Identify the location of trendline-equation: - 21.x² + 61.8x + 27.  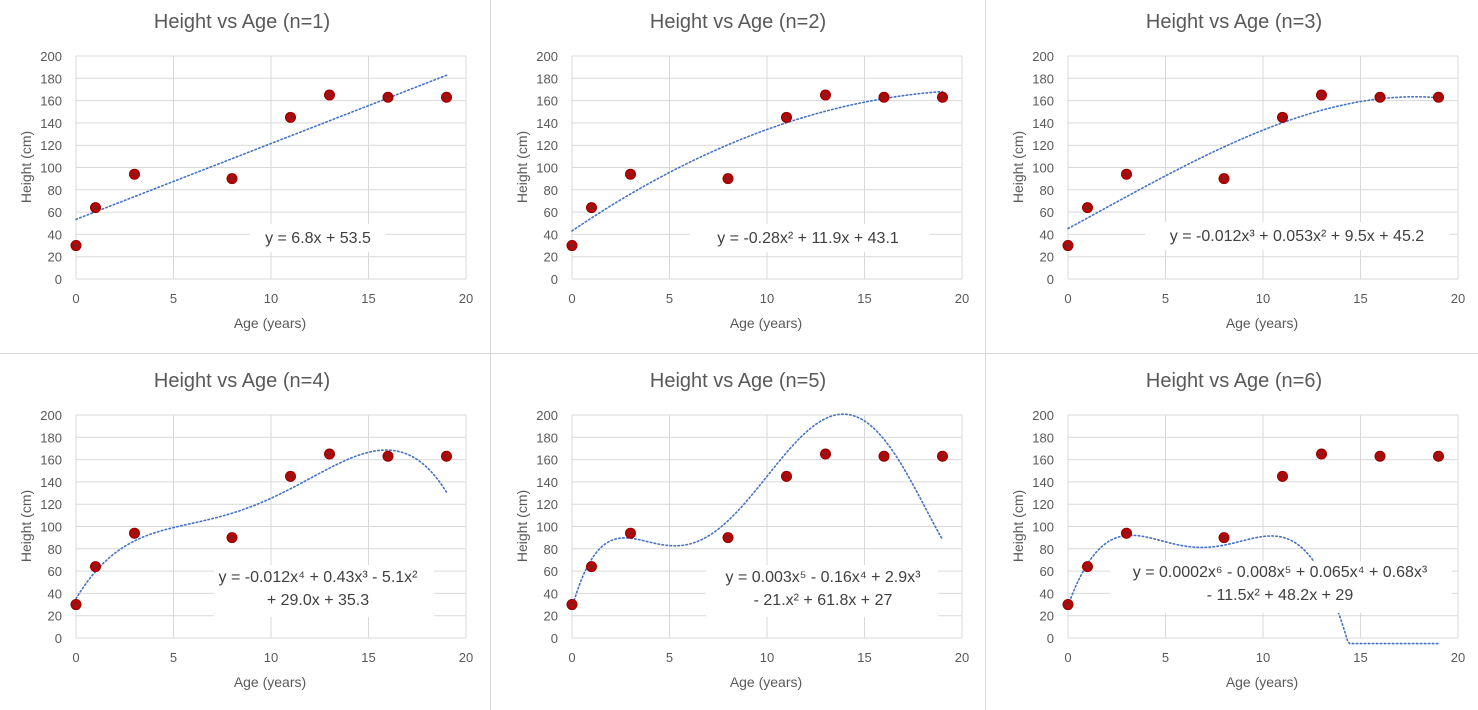
(823, 600).